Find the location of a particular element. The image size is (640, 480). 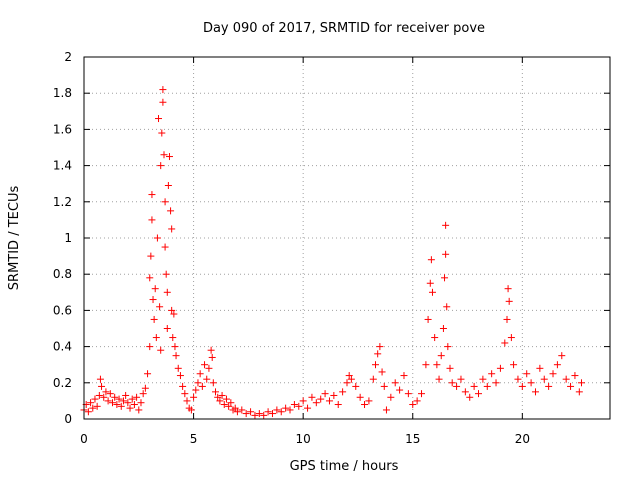

y-axis-label: SRMTID / TECUs is located at coordinates (14, 238).